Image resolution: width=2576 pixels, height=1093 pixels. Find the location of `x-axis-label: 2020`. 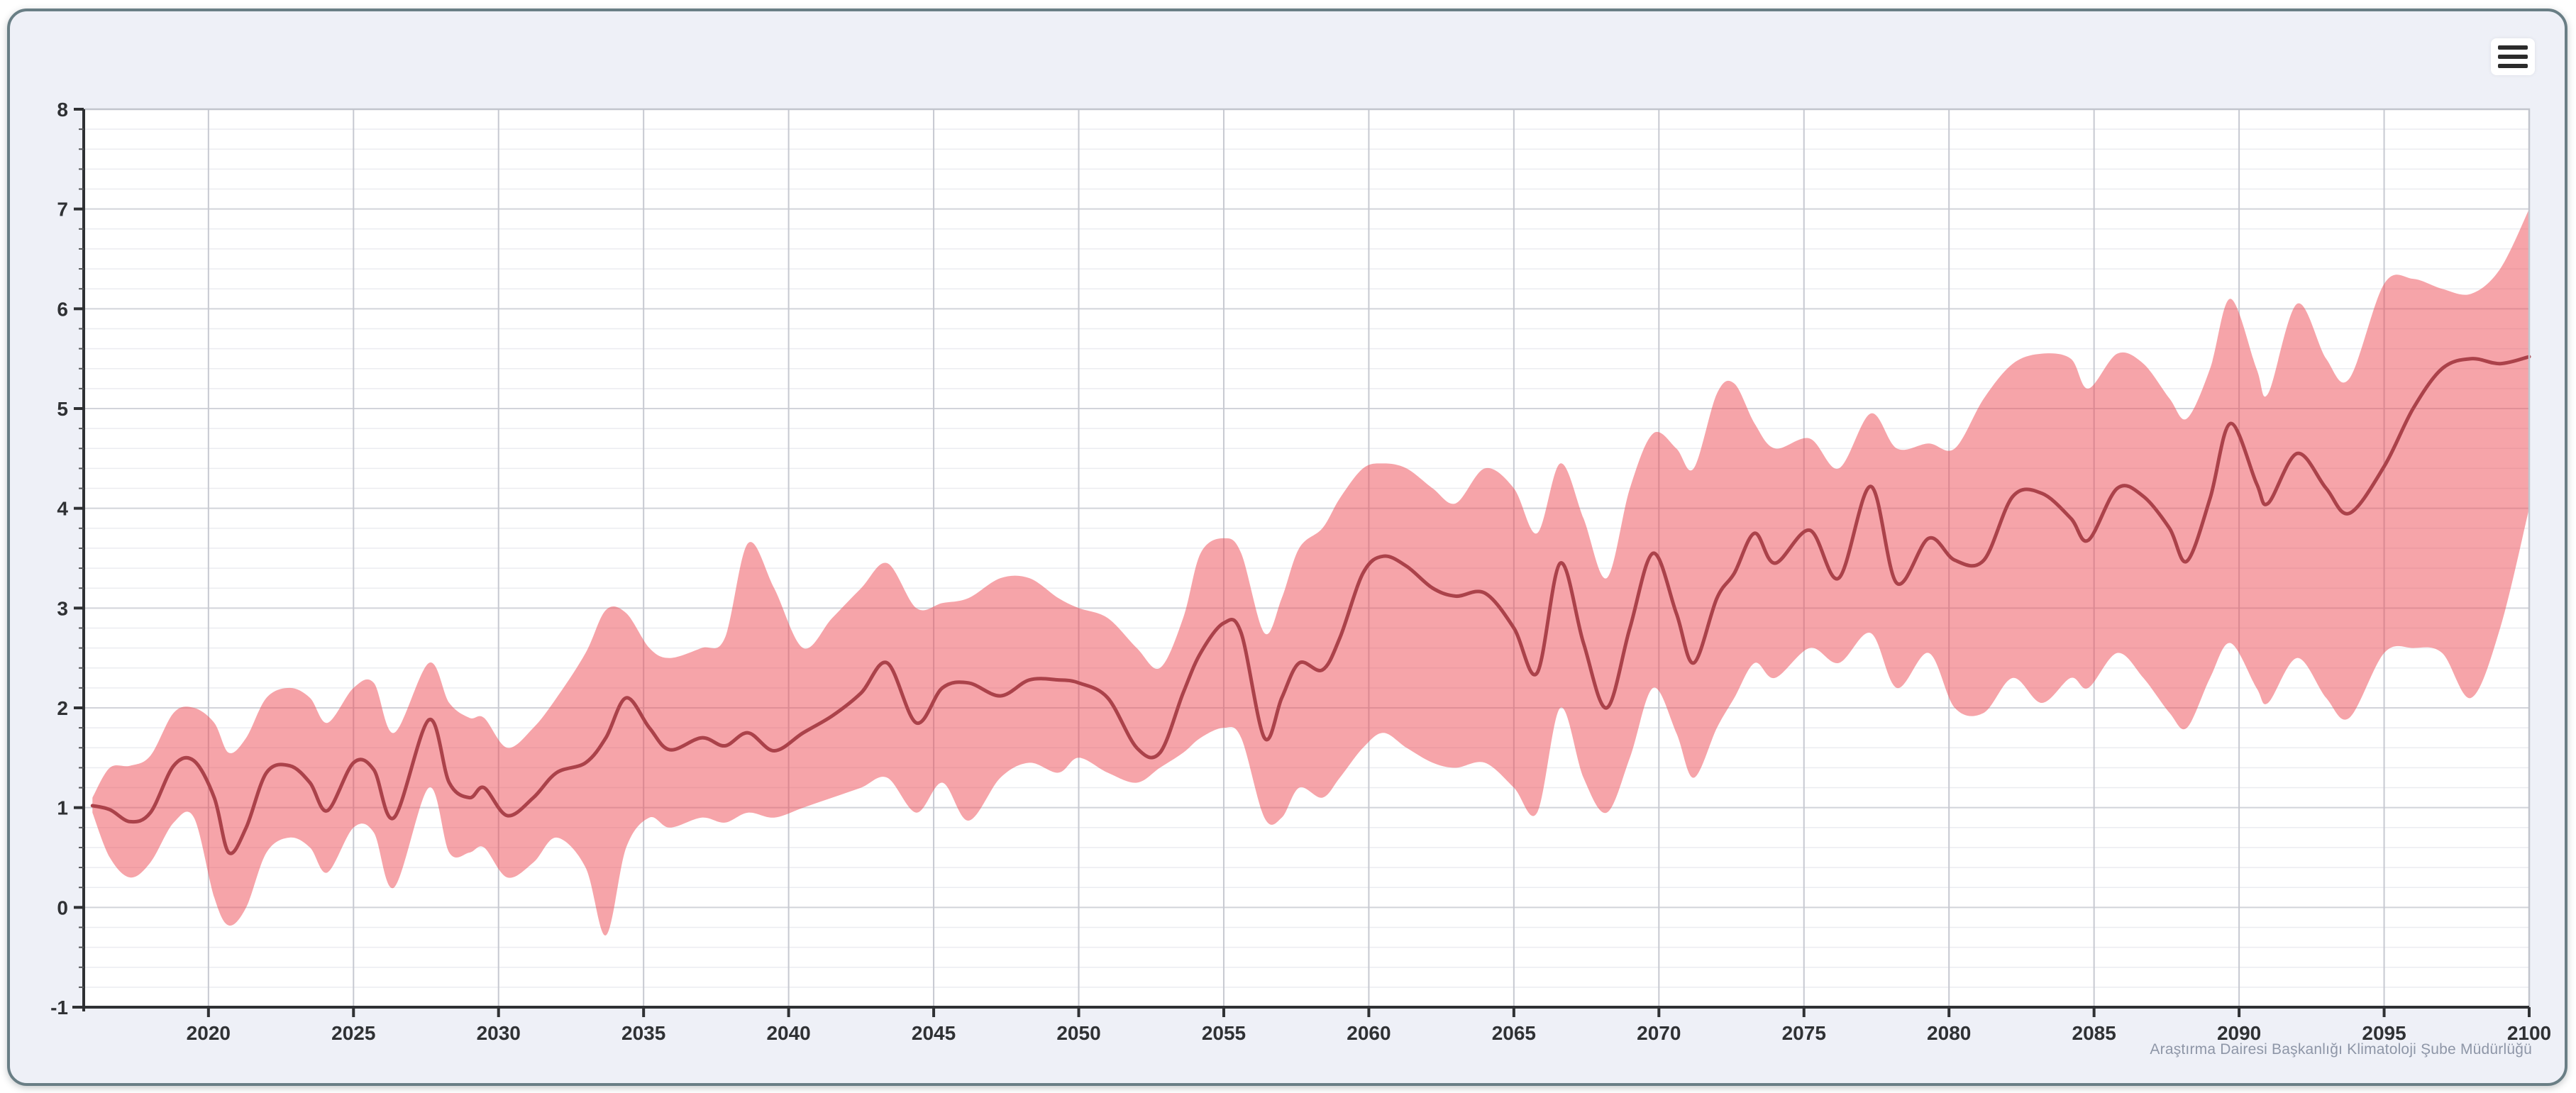

x-axis-label: 2020 is located at coordinates (209, 1033).